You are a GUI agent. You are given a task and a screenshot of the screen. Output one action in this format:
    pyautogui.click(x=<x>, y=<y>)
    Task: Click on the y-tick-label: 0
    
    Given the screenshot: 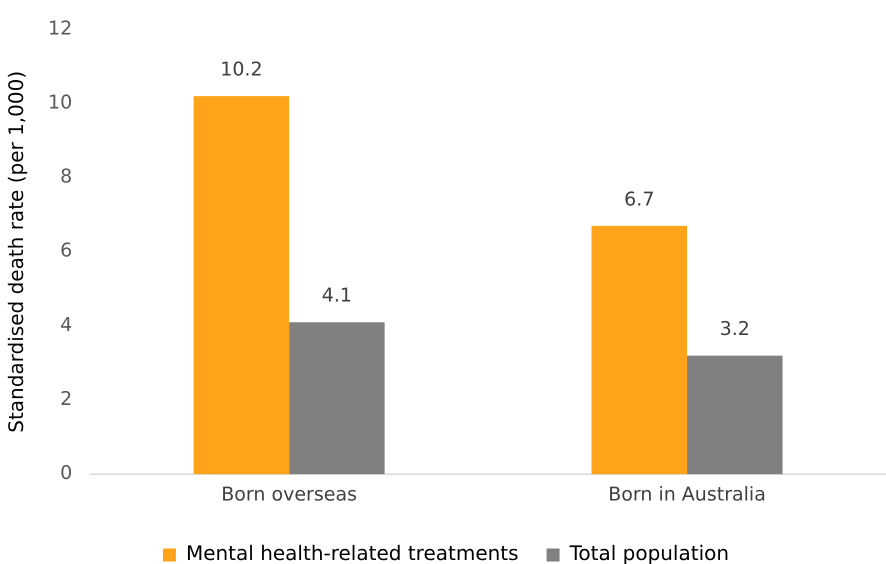 What is the action you would take?
    pyautogui.click(x=66, y=473)
    